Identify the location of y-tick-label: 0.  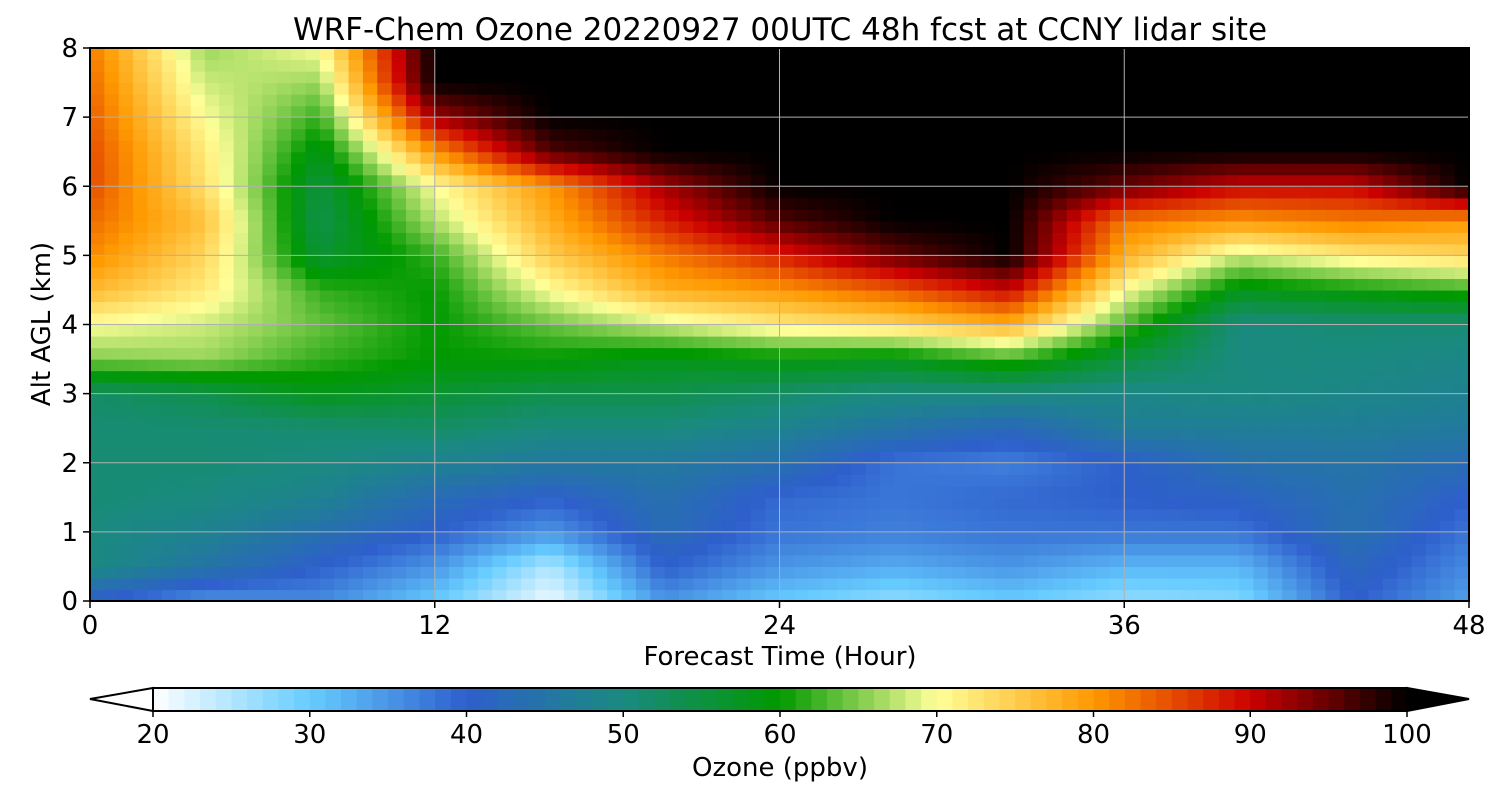
(69, 602).